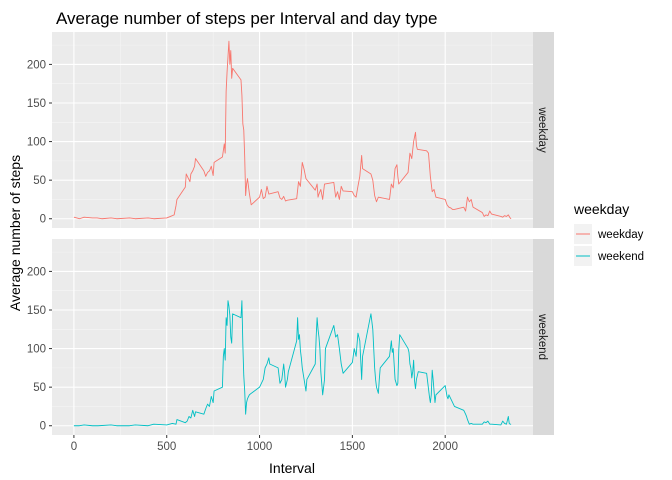  I want to click on legend-label-weekday: weekday, so click(620, 235).